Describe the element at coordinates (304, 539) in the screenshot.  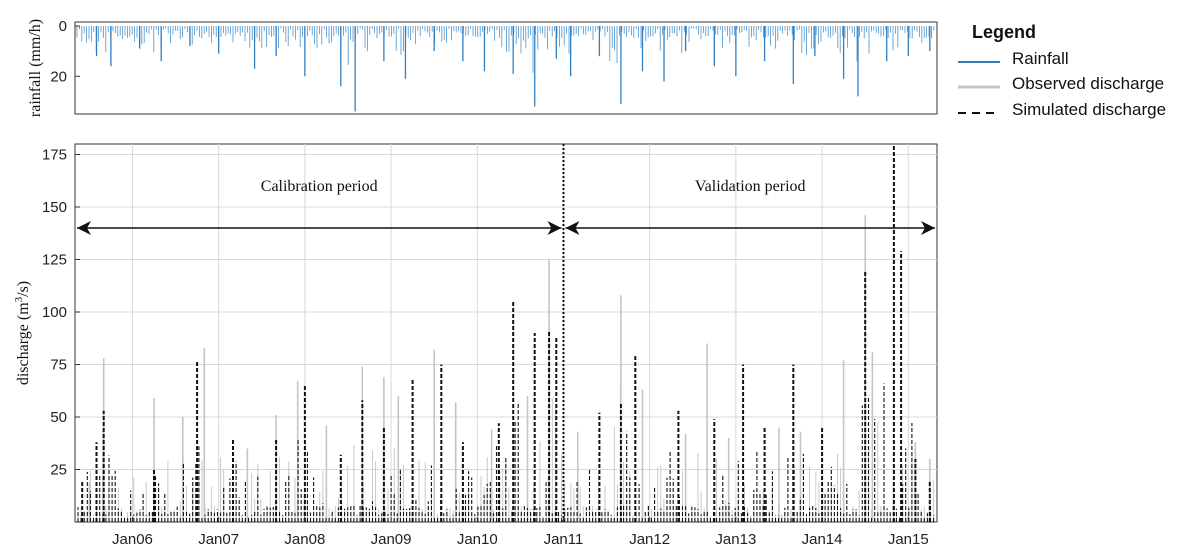
I see `discharge-x-tick-label: Jan08` at that location.